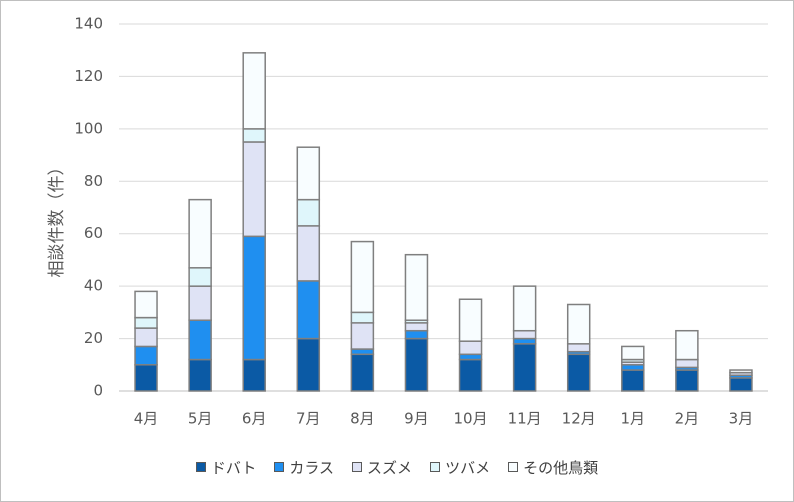 This screenshot has width=794, height=502. What do you see at coordinates (93, 181) in the screenshot?
I see `y-tick-label: 80` at bounding box center [93, 181].